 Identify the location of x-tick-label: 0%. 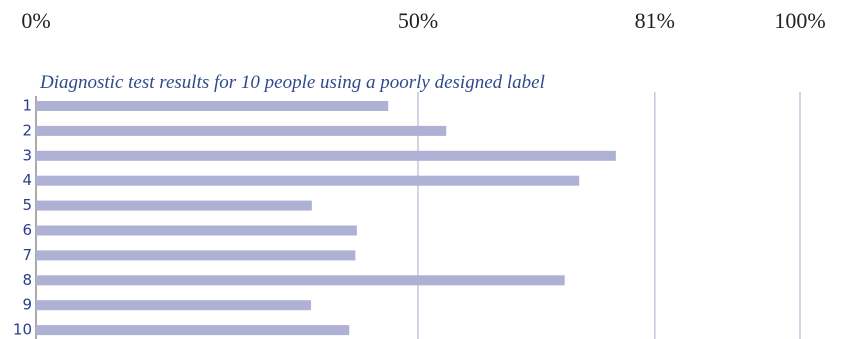
(35, 20).